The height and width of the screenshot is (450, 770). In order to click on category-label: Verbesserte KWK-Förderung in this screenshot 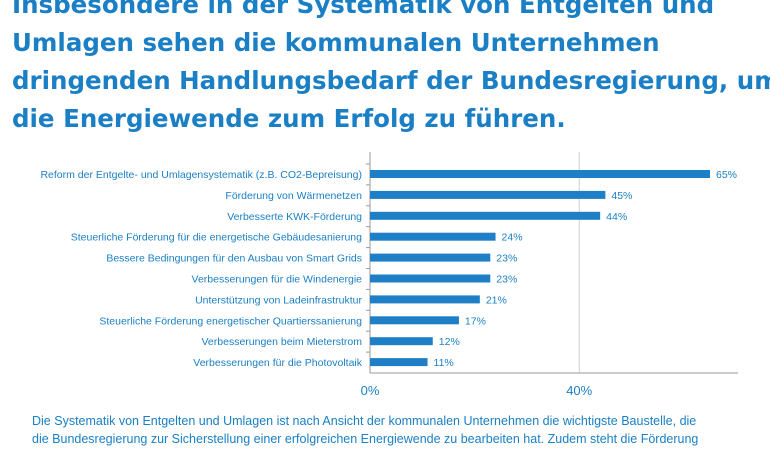, I will do `click(294, 217)`.